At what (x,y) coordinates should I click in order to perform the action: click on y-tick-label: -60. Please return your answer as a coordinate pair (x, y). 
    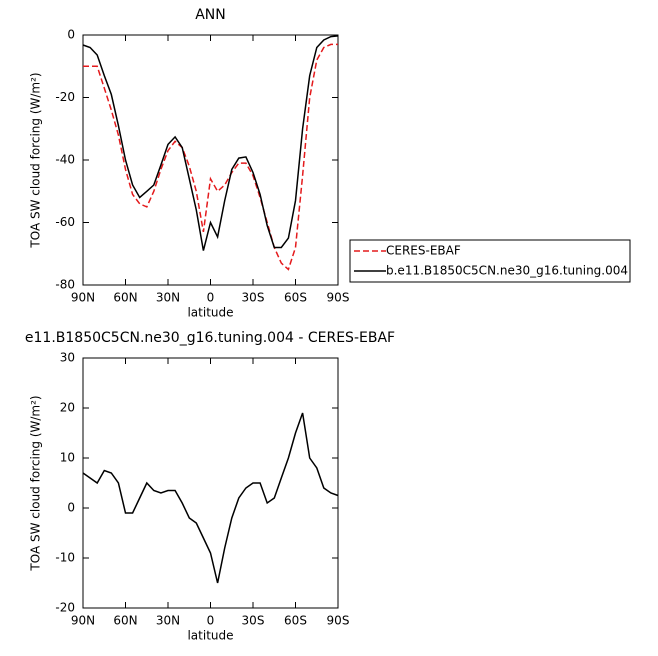
    Looking at the image, I should click on (65, 222).